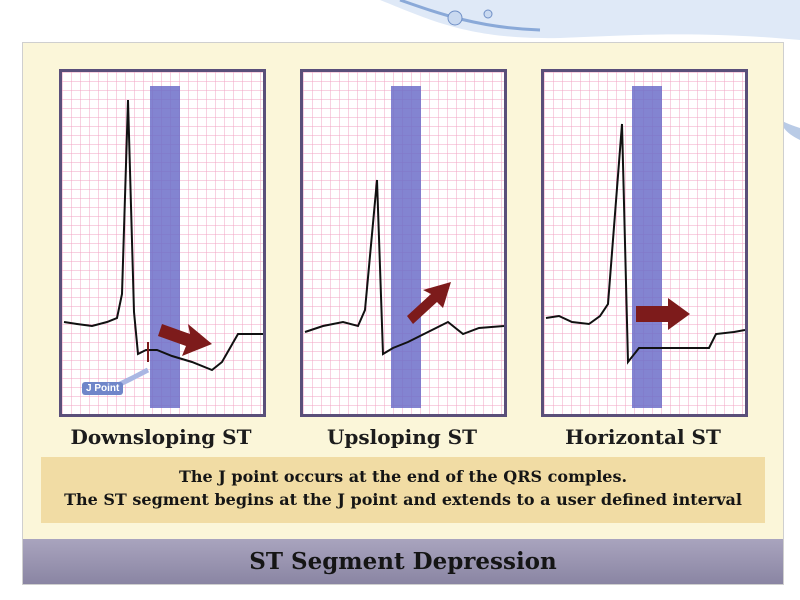  What do you see at coordinates (103, 388) in the screenshot?
I see `j-point-label: J Point` at bounding box center [103, 388].